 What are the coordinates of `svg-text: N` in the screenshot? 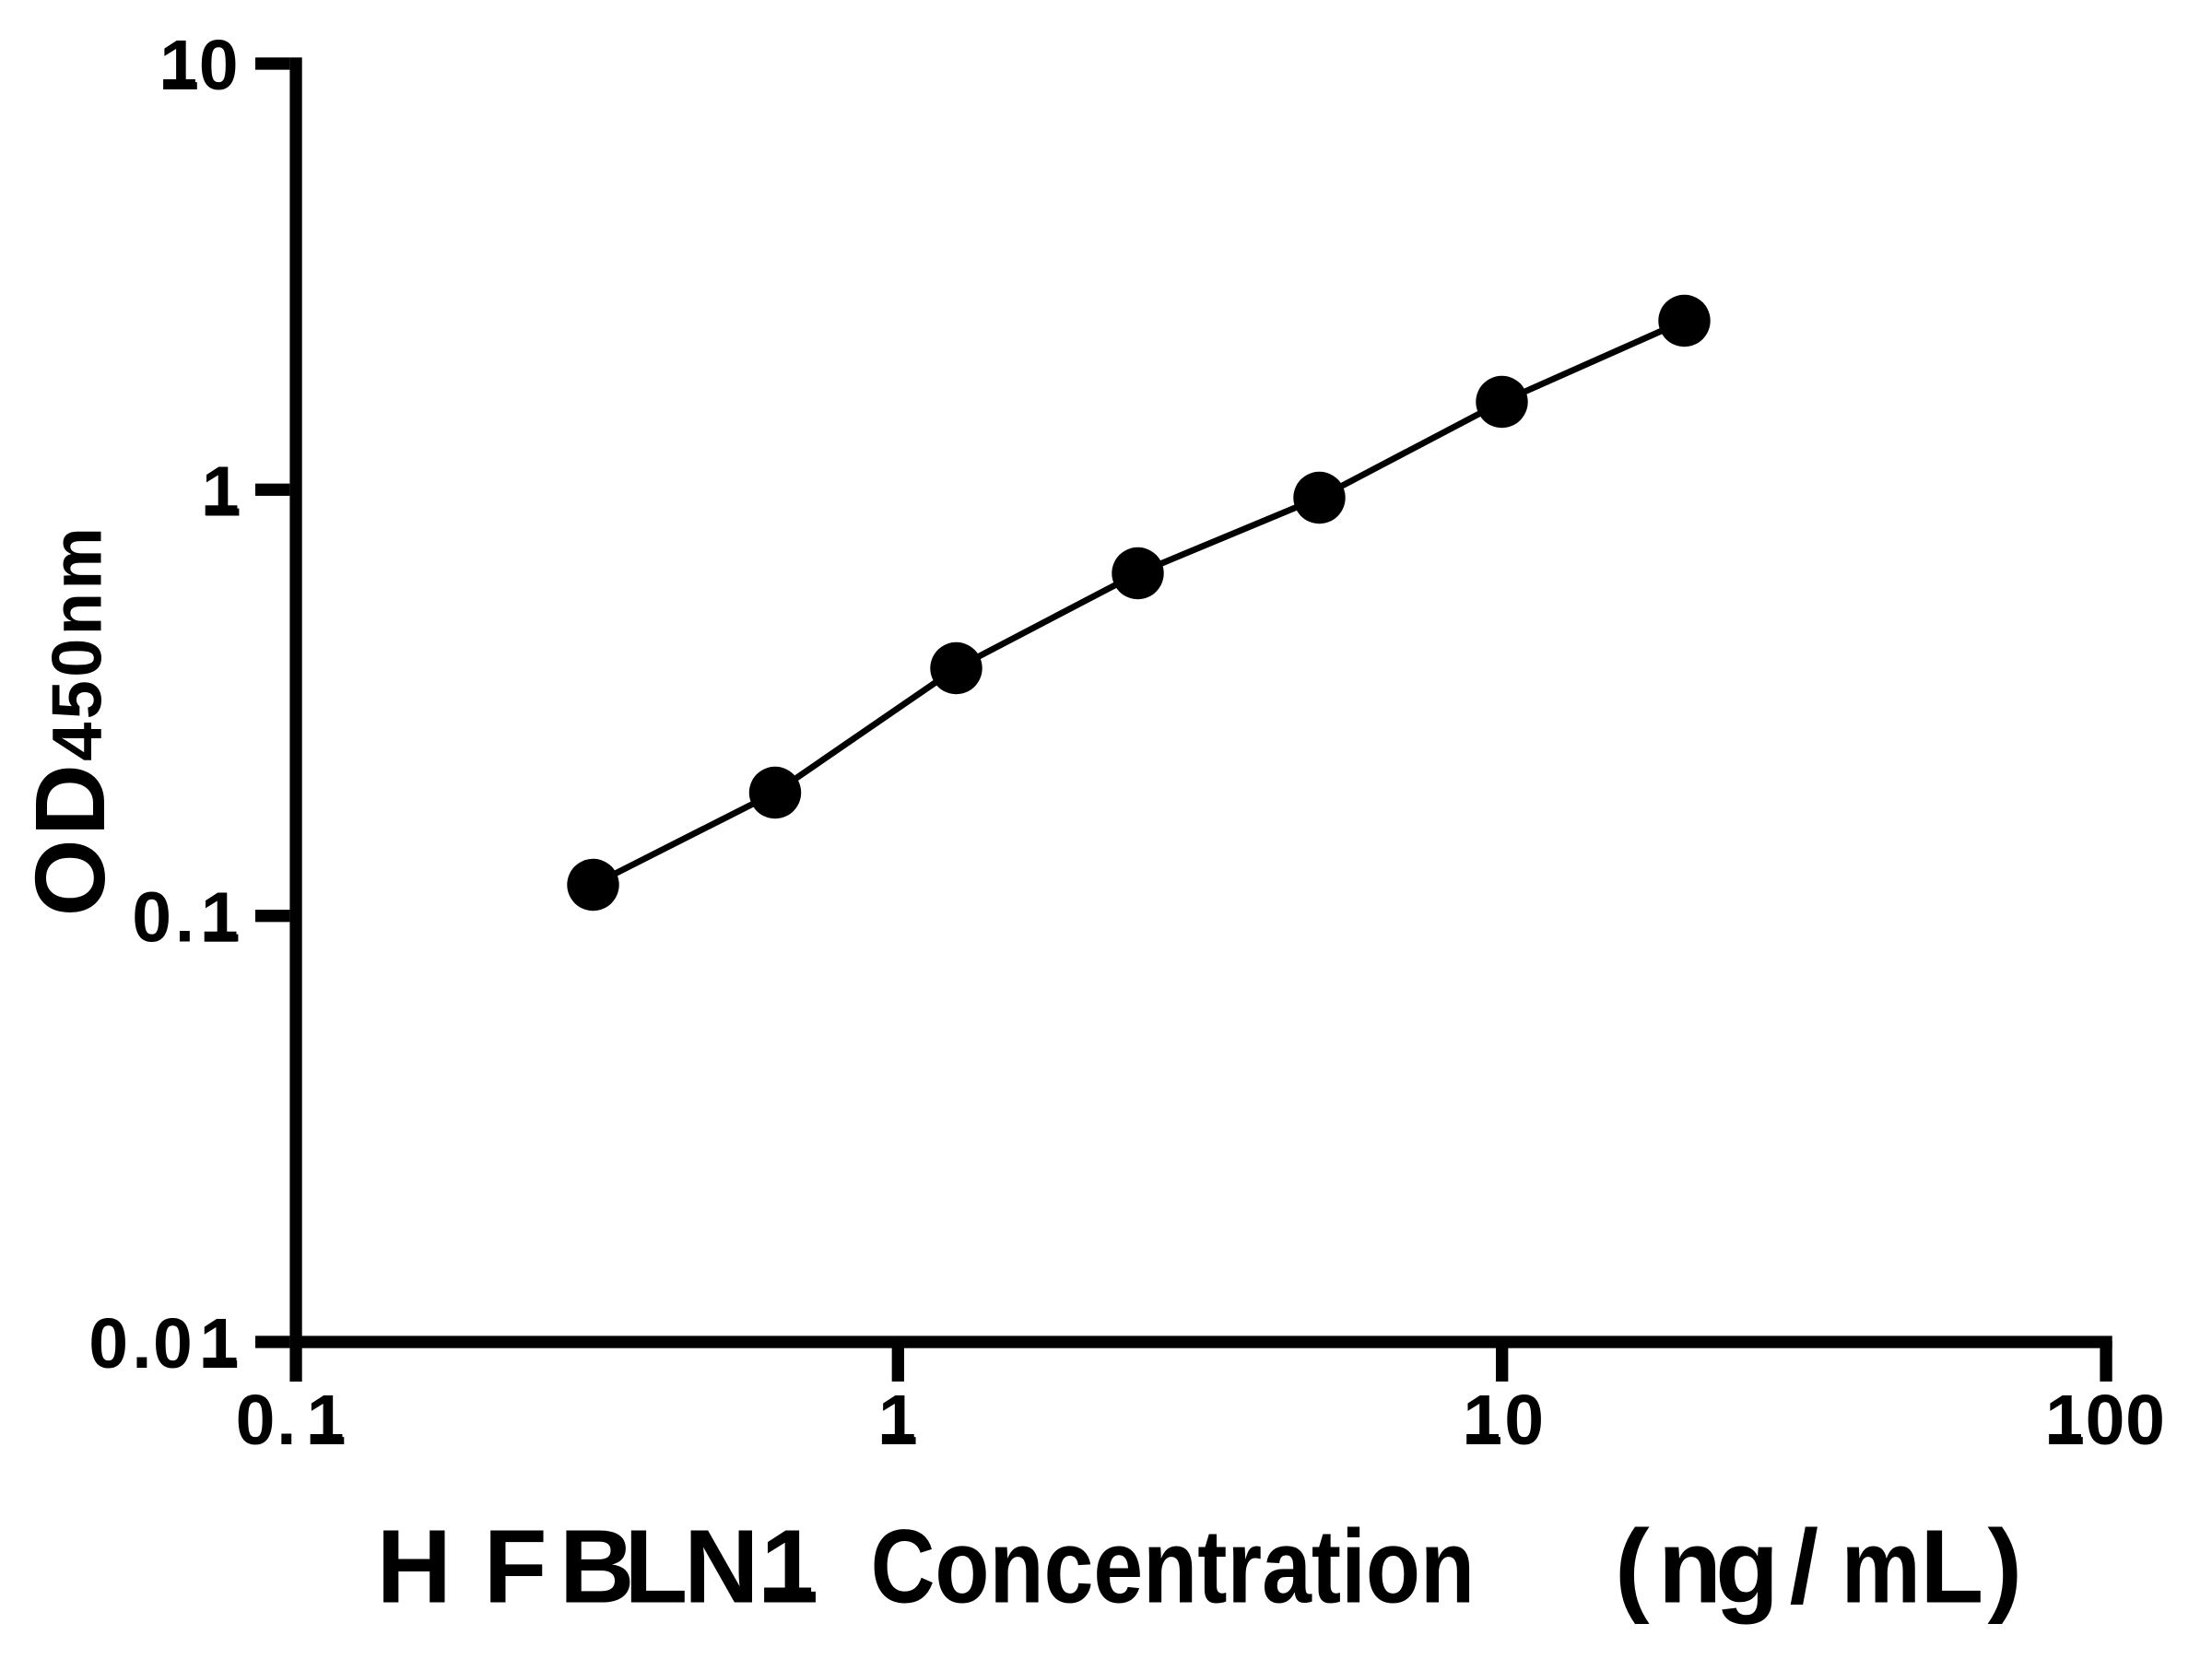 It's located at (721, 1567).